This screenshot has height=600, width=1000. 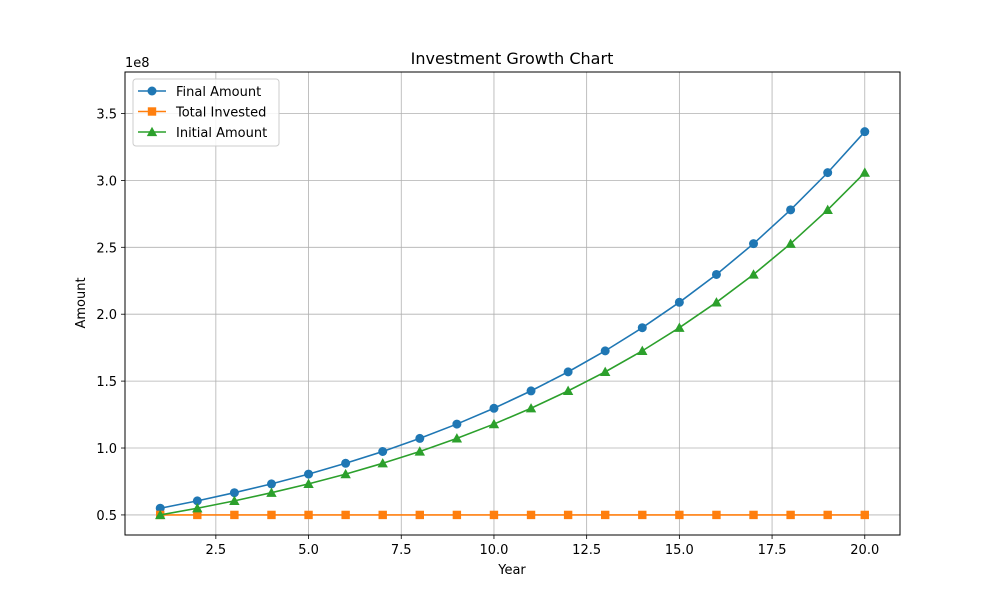 What do you see at coordinates (864, 550) in the screenshot?
I see `x-tick-label: 20.0` at bounding box center [864, 550].